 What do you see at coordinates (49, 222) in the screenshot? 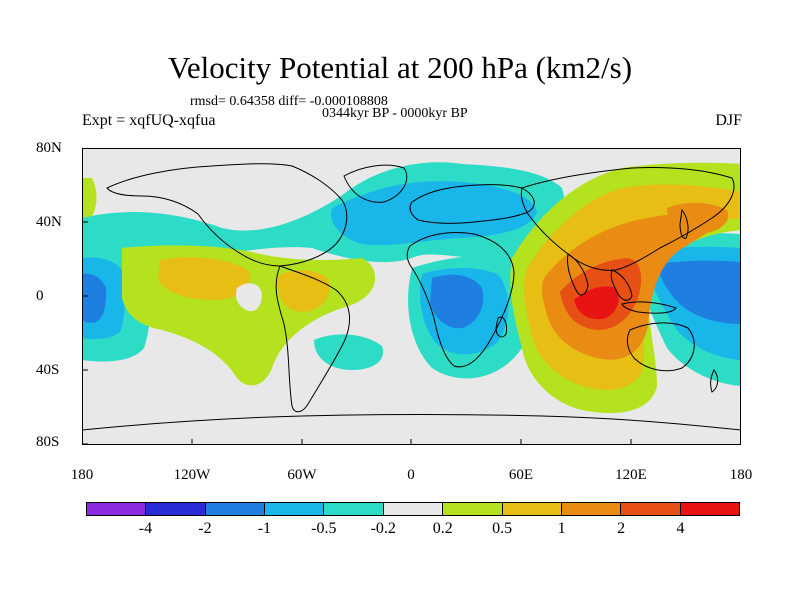
I see `y-tick-label: 40N` at bounding box center [49, 222].